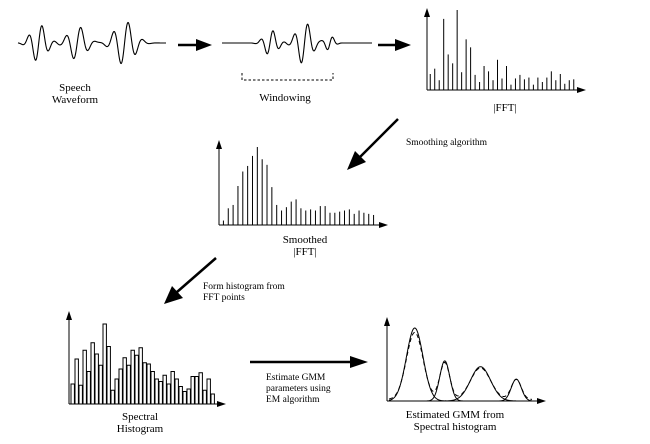  I want to click on arrow-form-histogram, so click(190, 280).